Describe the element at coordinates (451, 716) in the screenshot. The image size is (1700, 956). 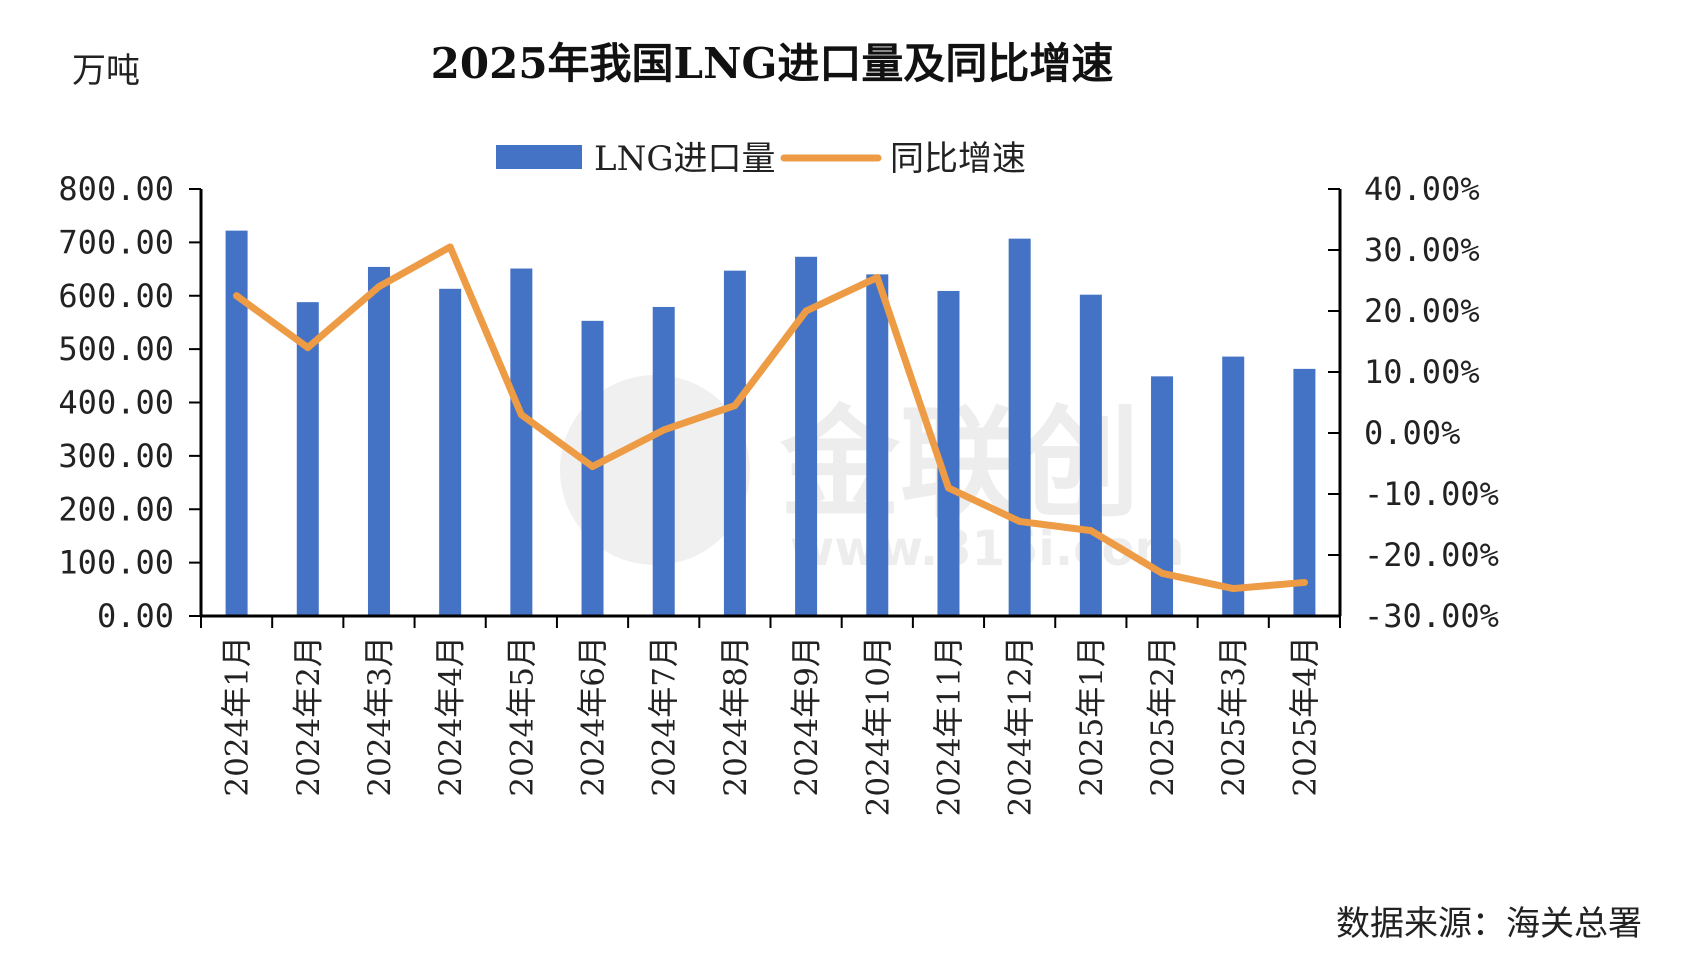
I see `category-label: 2024年4月` at that location.